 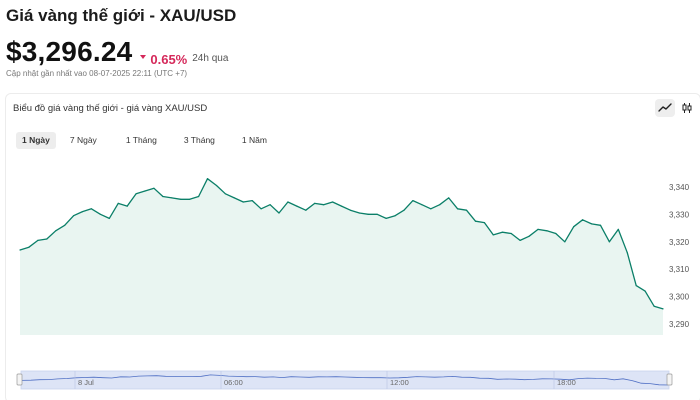 I want to click on navigator: 8 Jul 06:00 12:00 18:00, so click(x=344, y=380).